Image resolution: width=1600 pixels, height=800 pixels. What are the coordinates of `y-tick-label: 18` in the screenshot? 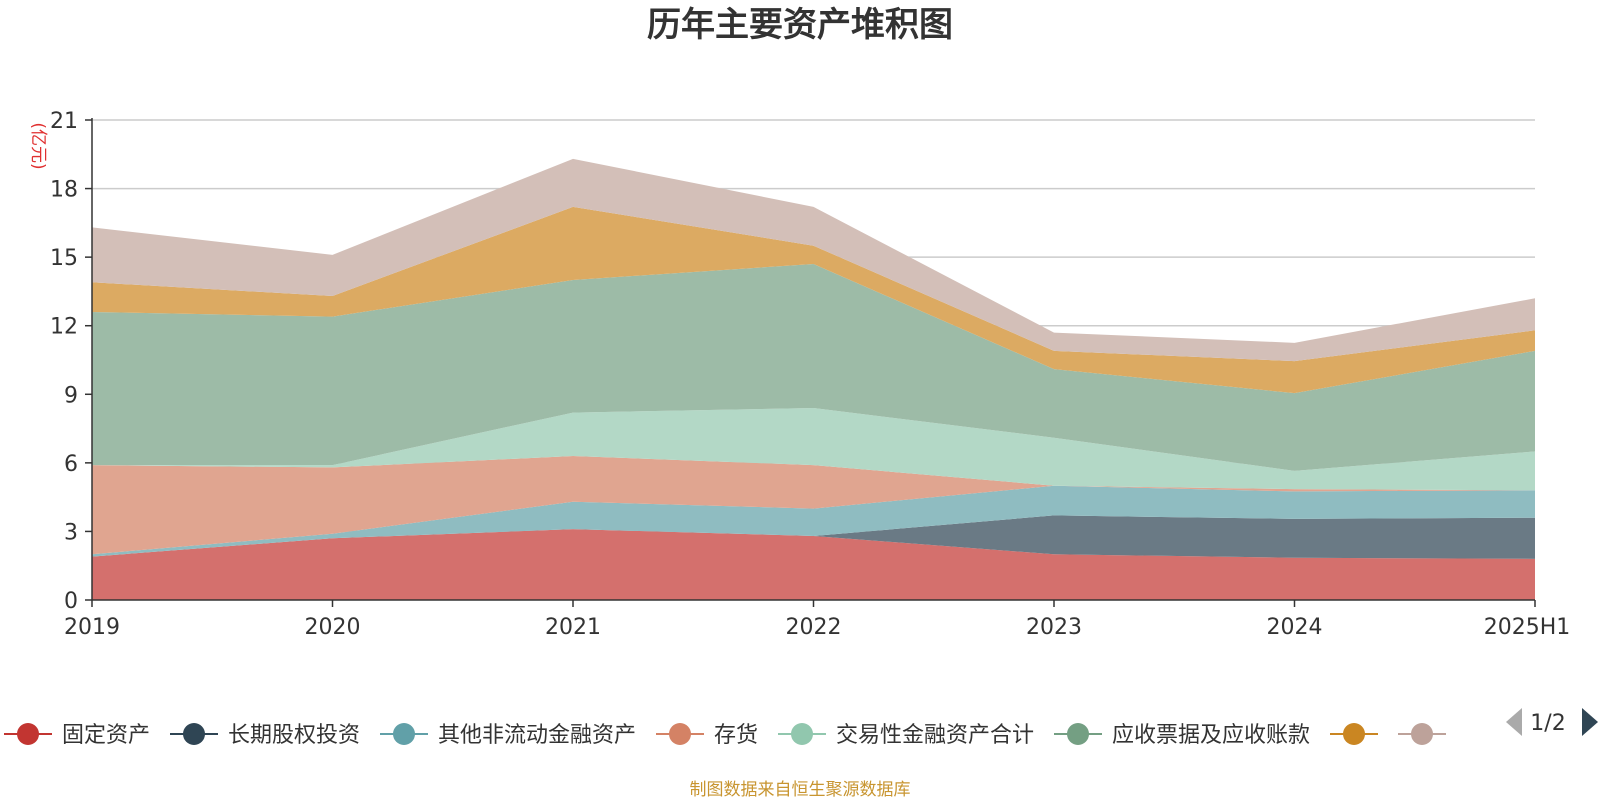 It's located at (64, 190).